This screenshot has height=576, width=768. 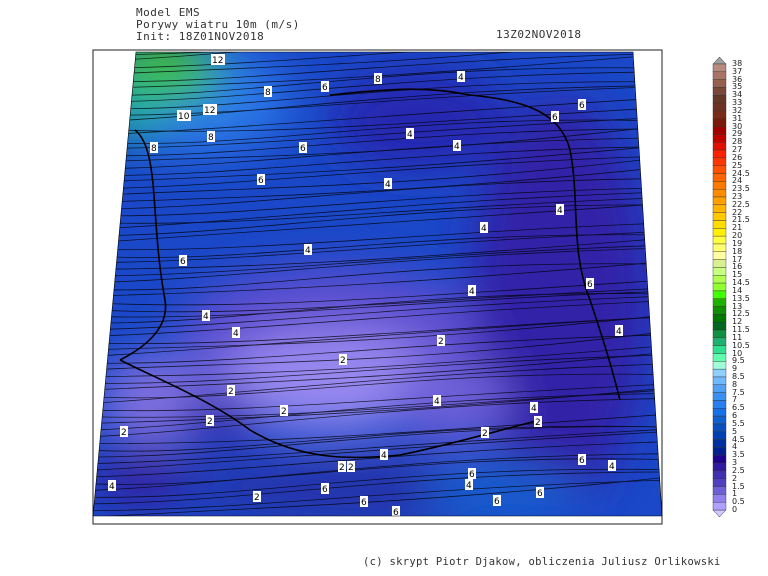 What do you see at coordinates (735, 494) in the screenshot?
I see `colorbar-label: 1` at bounding box center [735, 494].